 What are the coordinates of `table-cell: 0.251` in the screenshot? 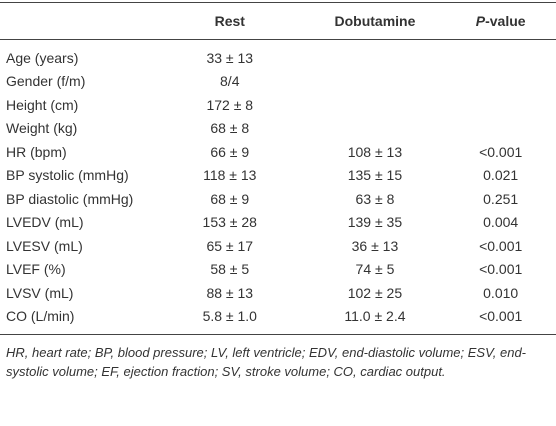 It's located at (501, 198).